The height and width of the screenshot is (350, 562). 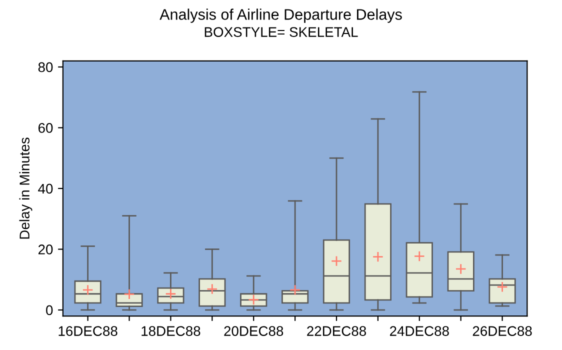 What do you see at coordinates (45, 128) in the screenshot?
I see `y-tick-label: 60` at bounding box center [45, 128].